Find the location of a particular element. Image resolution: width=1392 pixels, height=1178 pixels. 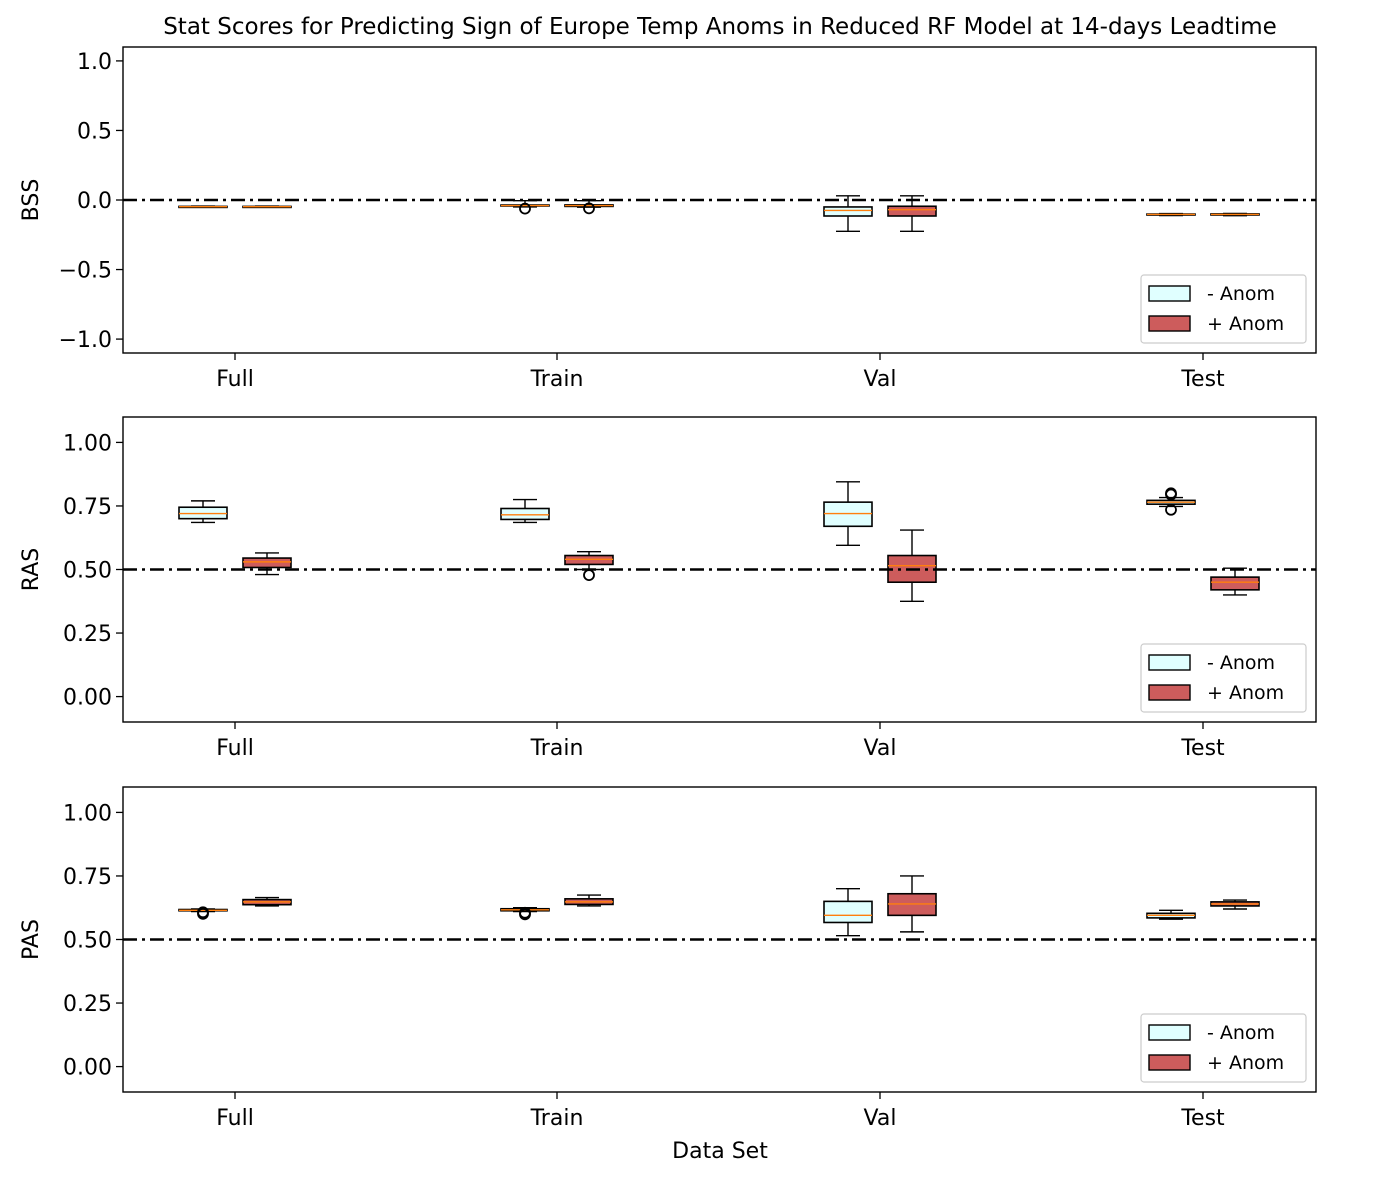

box-bss-train-pos is located at coordinates (589, 207).